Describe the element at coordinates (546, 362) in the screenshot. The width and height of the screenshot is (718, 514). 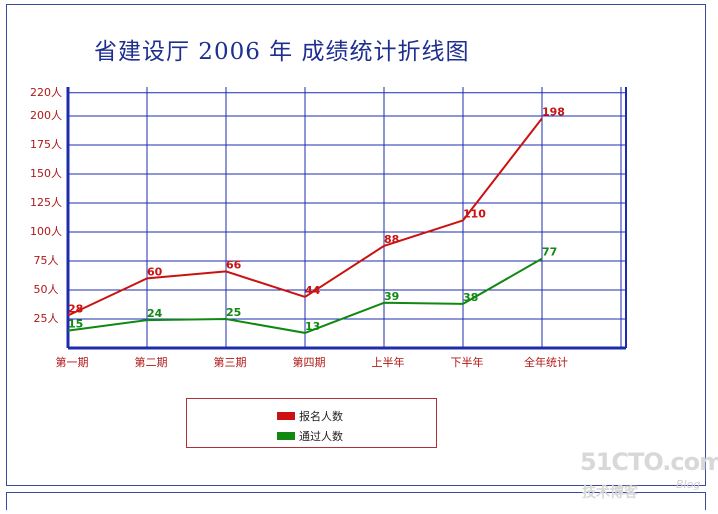
I see `x-tick-label: 全年统计` at that location.